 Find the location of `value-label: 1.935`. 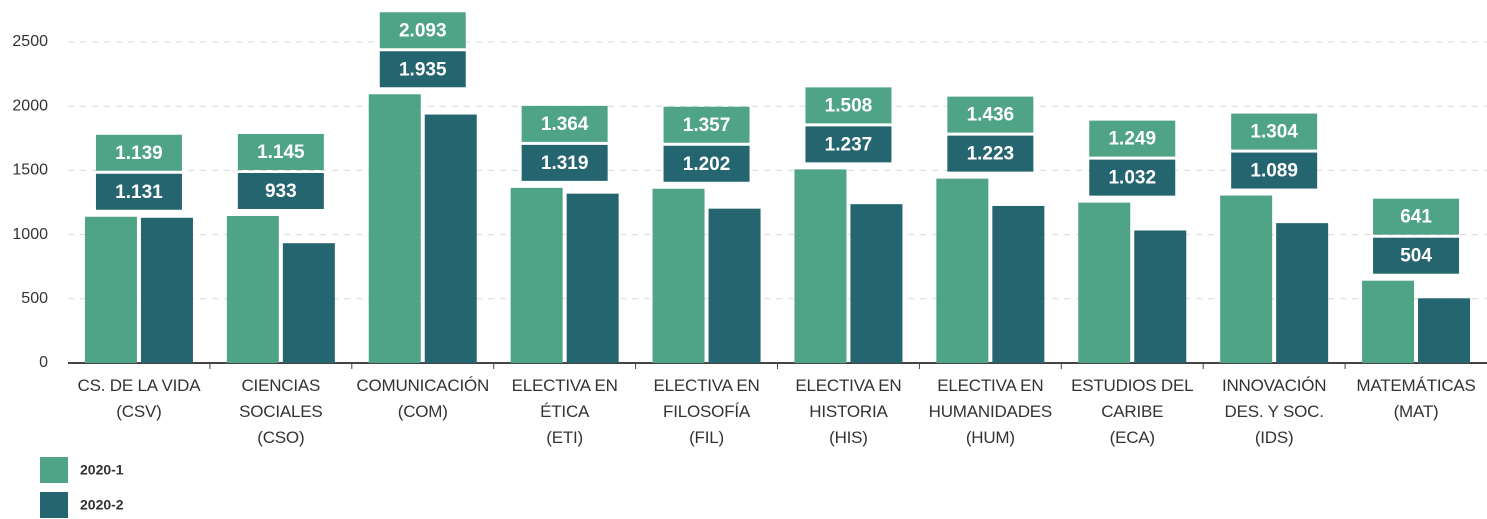

value-label: 1.935 is located at coordinates (423, 69).